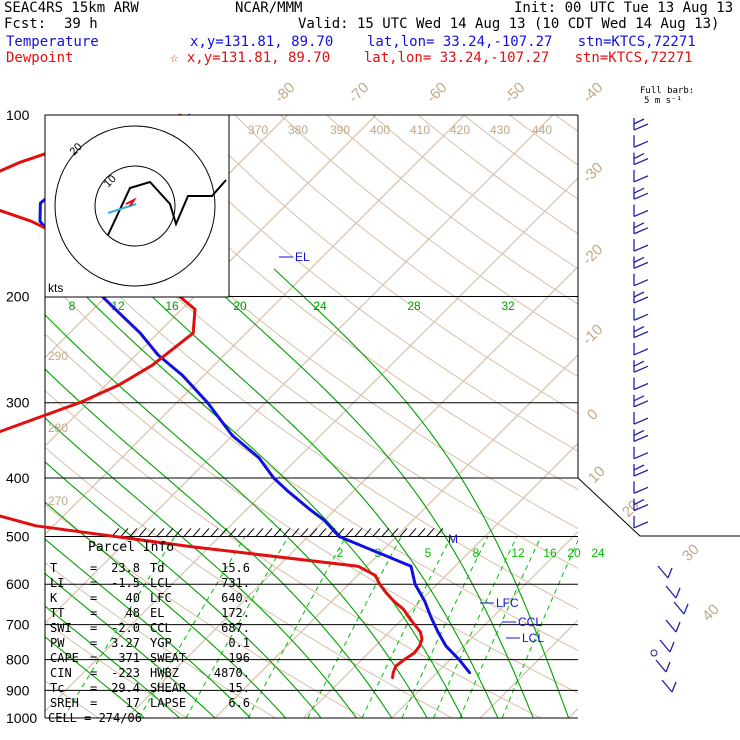 This screenshot has height=740, width=740. What do you see at coordinates (691, 553) in the screenshot?
I see `isotherm-label: 30` at bounding box center [691, 553].